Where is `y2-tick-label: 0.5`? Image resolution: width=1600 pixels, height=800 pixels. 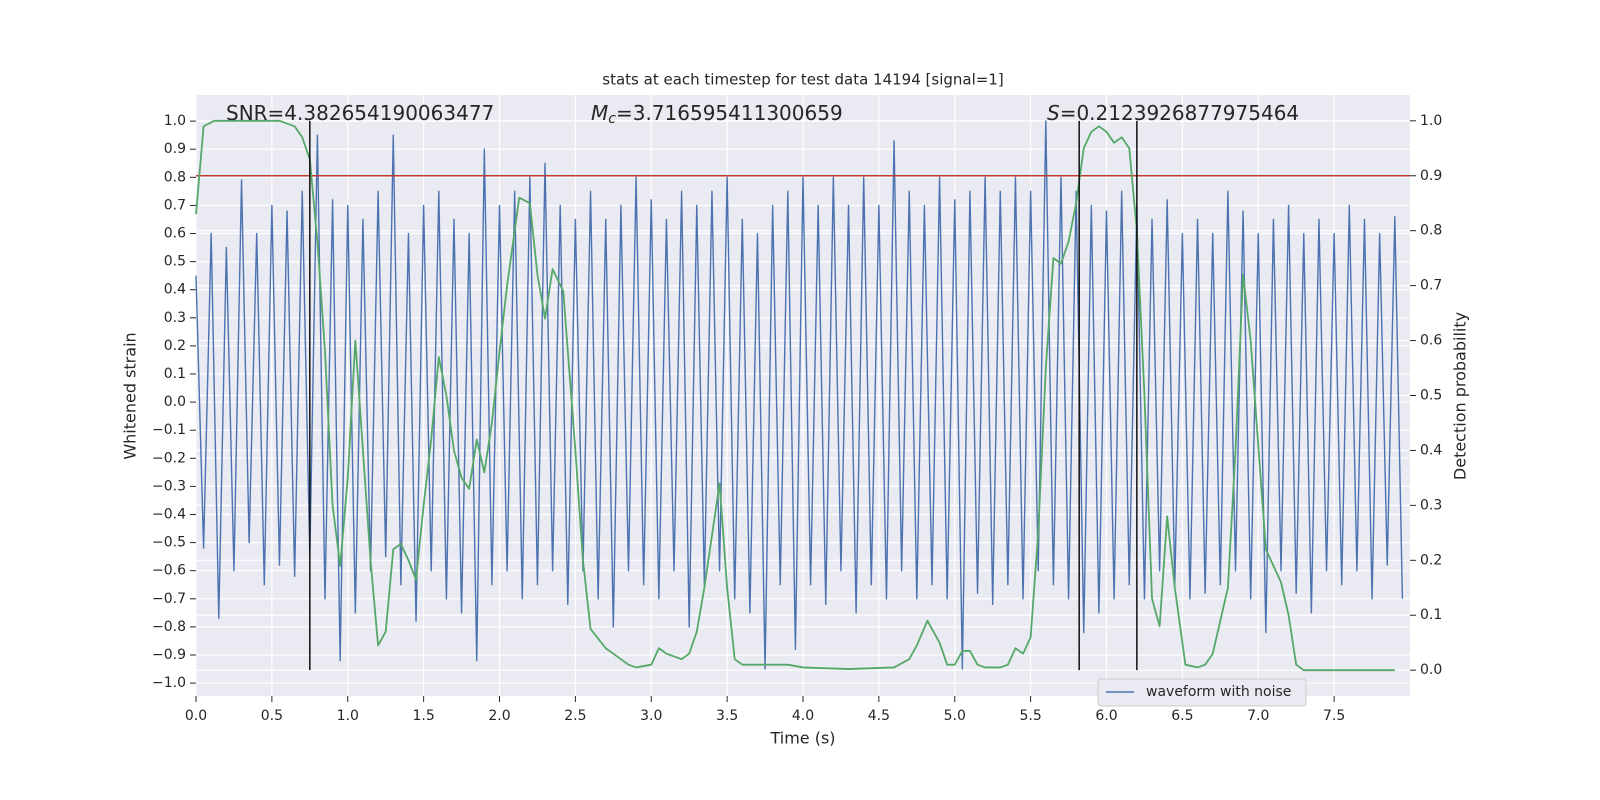
y2-tick-label: 0.5 is located at coordinates (1431, 396).